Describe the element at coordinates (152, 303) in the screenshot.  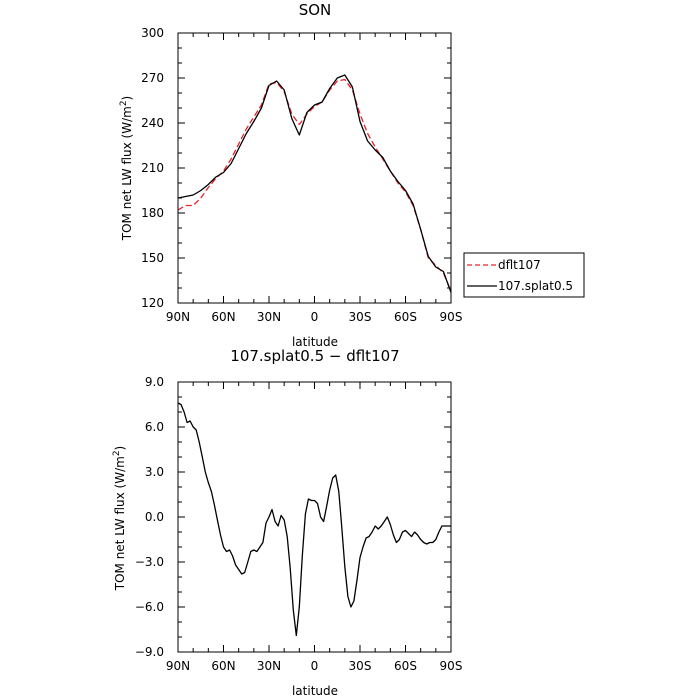
I see `top-y-tick-label: 120` at that location.